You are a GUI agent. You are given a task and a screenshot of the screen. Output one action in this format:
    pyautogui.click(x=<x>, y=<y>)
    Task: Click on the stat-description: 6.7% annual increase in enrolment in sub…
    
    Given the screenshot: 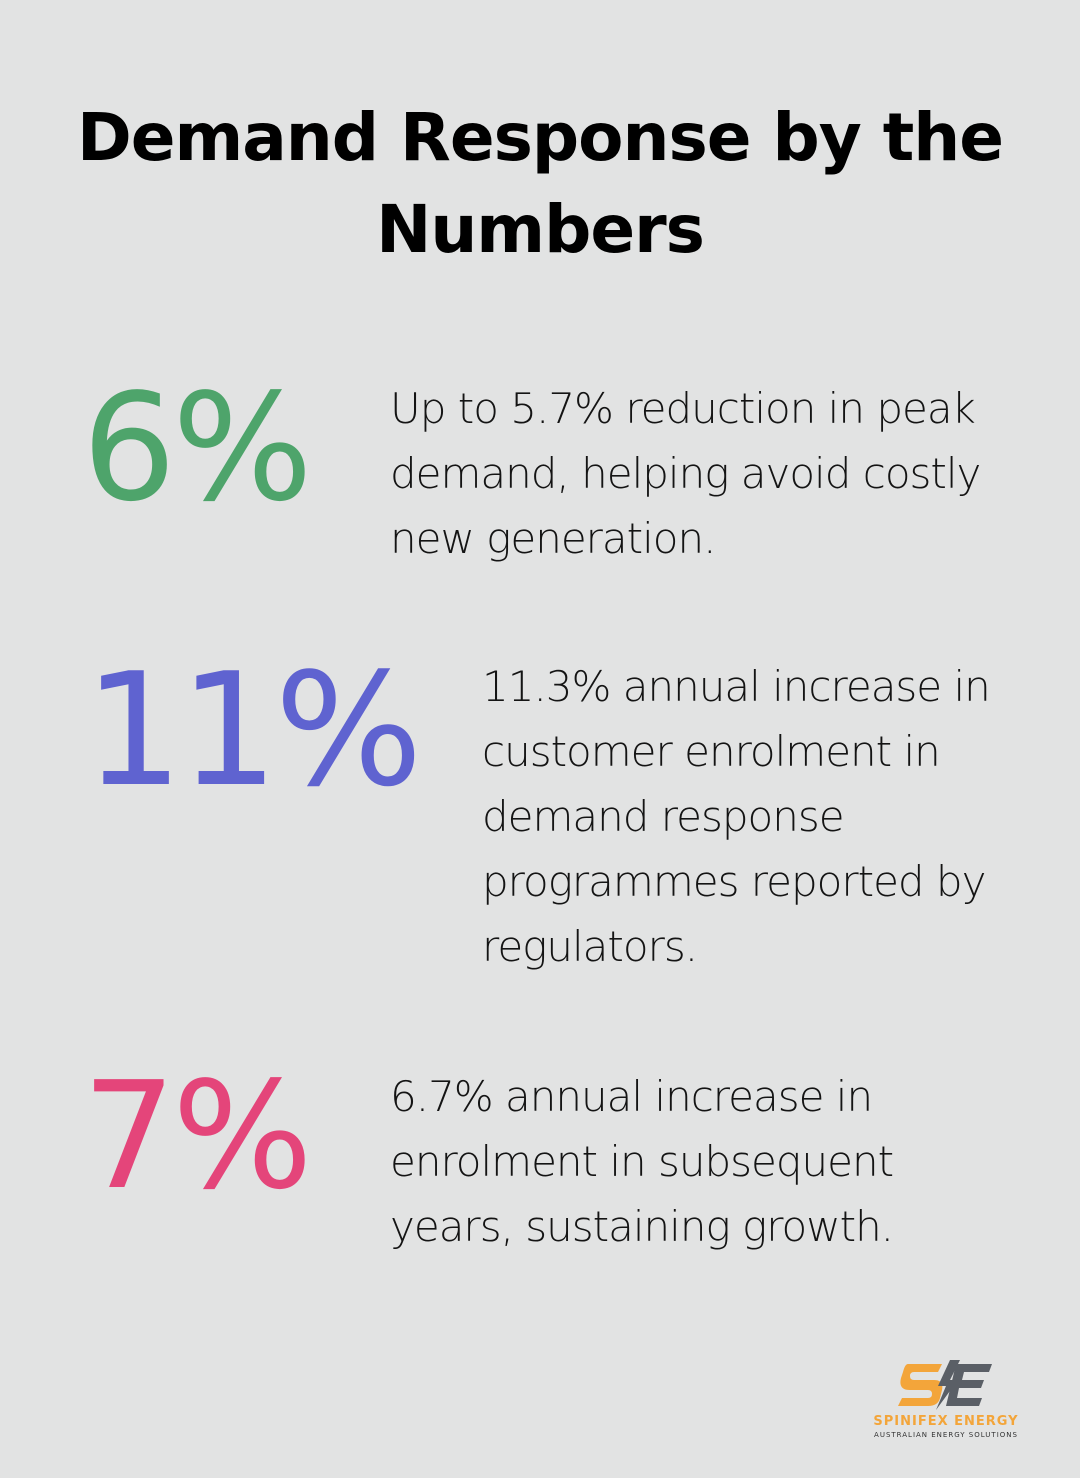 What is the action you would take?
    pyautogui.click(x=642, y=1161)
    